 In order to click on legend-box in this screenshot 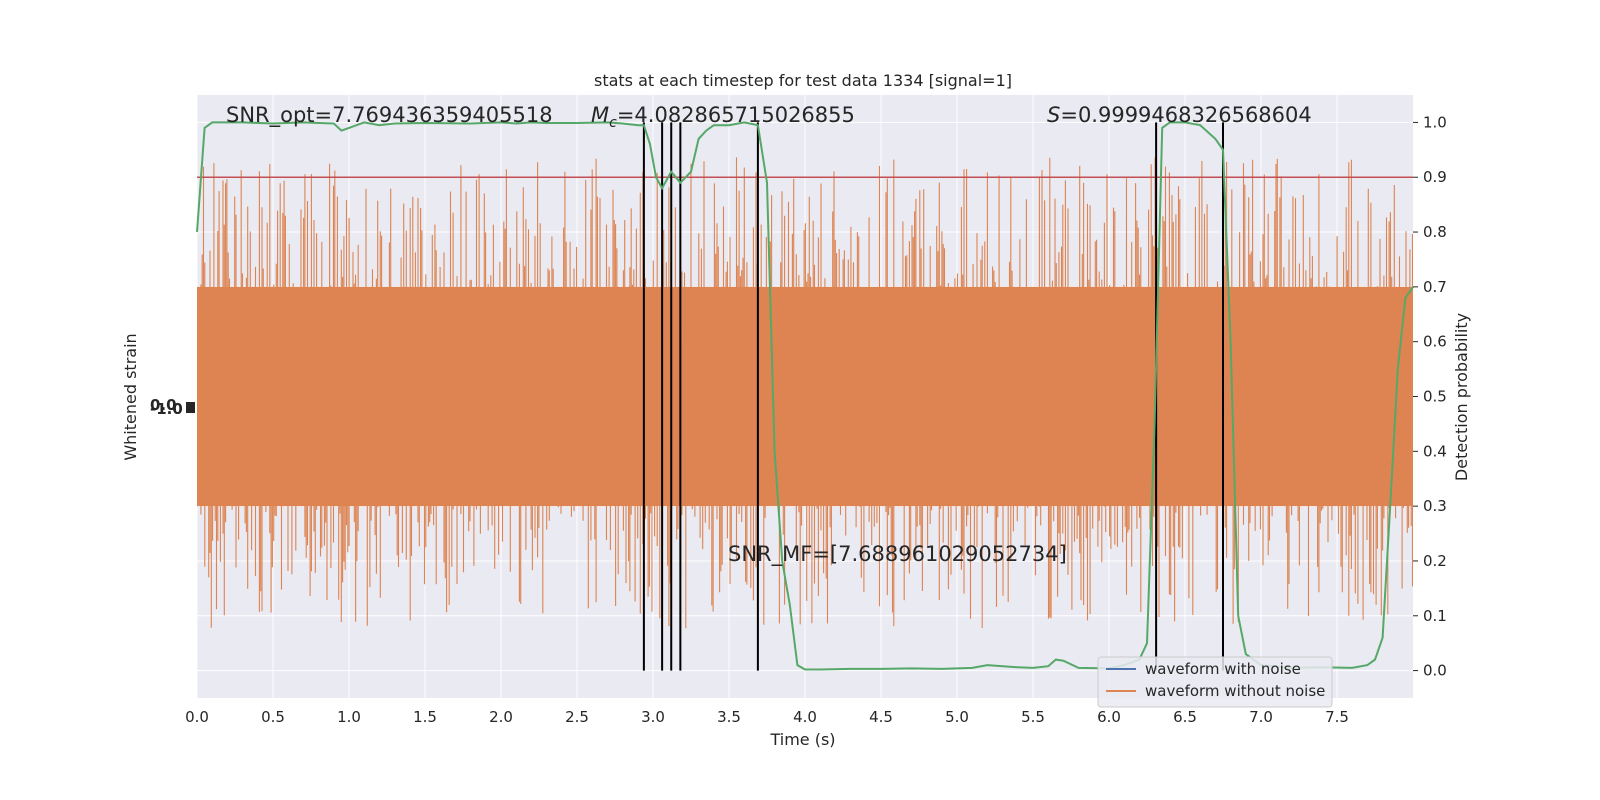, I will do `click(1215, 682)`.